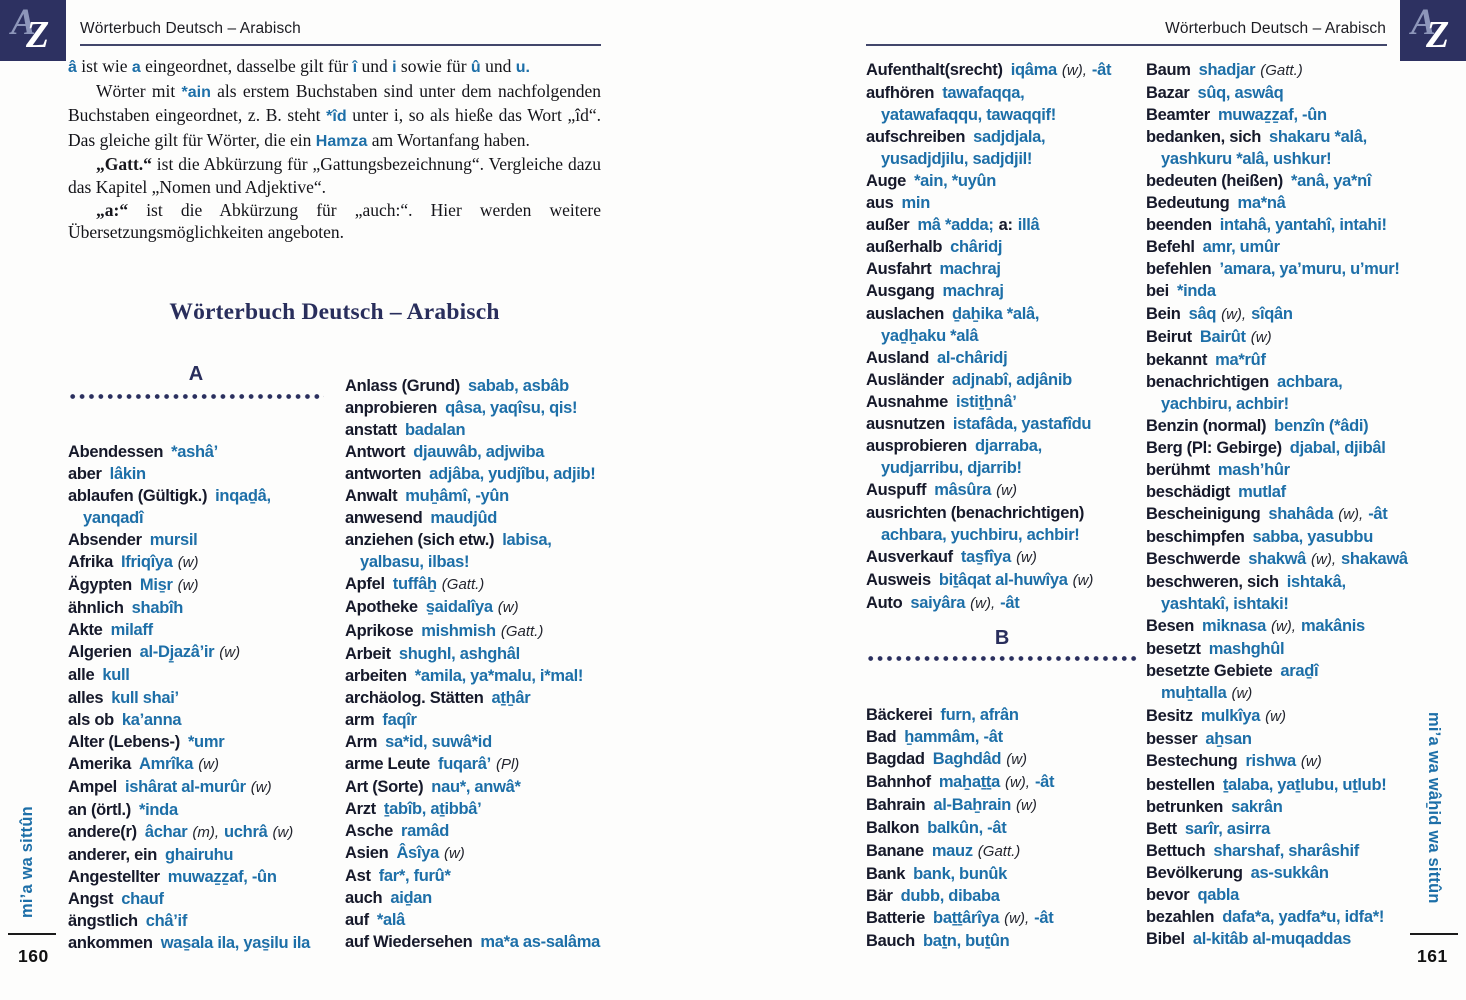 The width and height of the screenshot is (1466, 1000). What do you see at coordinates (1192, 761) in the screenshot?
I see `entry-german: Bestechung` at bounding box center [1192, 761].